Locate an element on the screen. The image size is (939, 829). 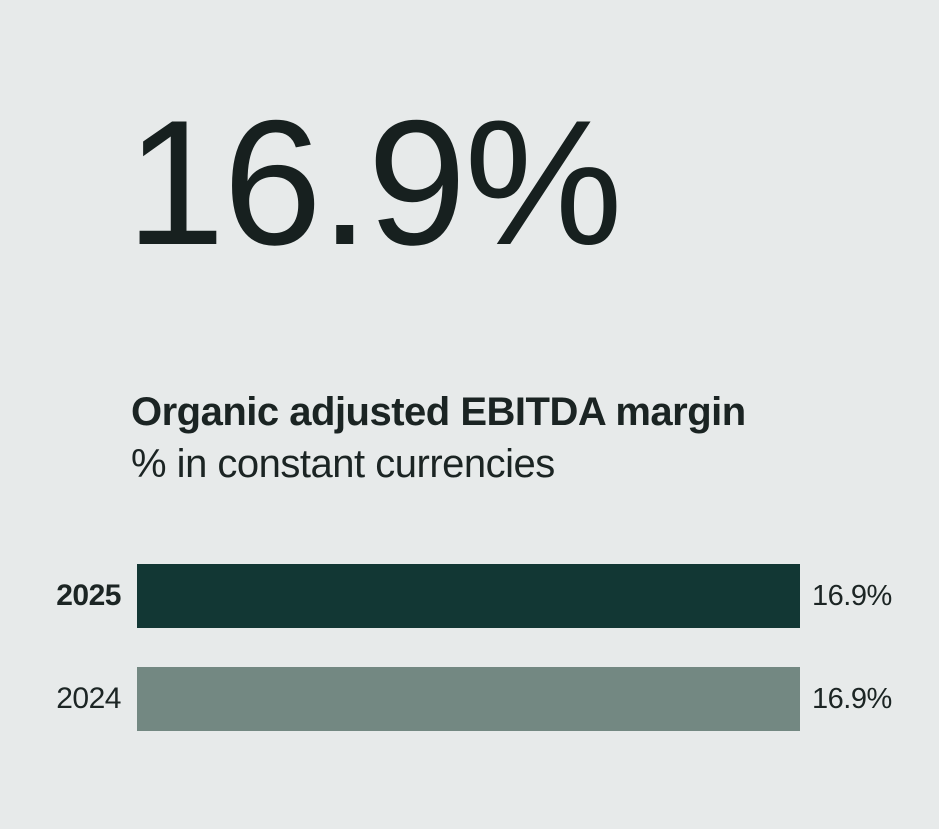
bar-2024 is located at coordinates (468, 699).